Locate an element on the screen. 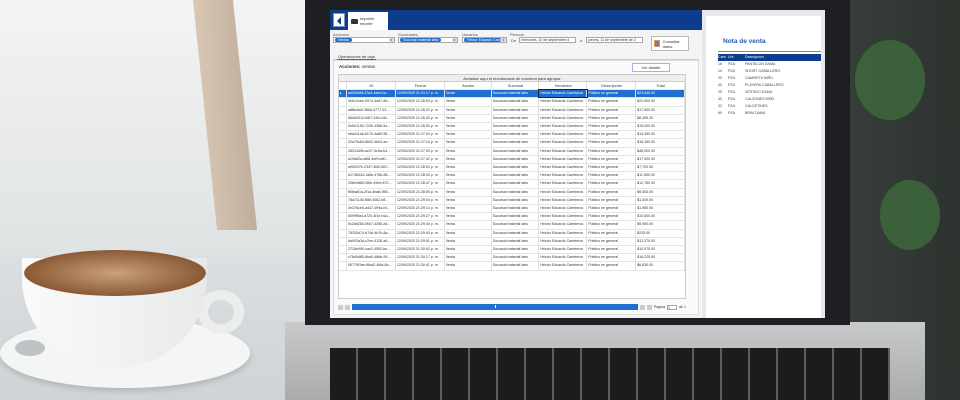 The image size is (960, 400). sucursales-select: Sucursal material labs ▾ is located at coordinates (428, 40).